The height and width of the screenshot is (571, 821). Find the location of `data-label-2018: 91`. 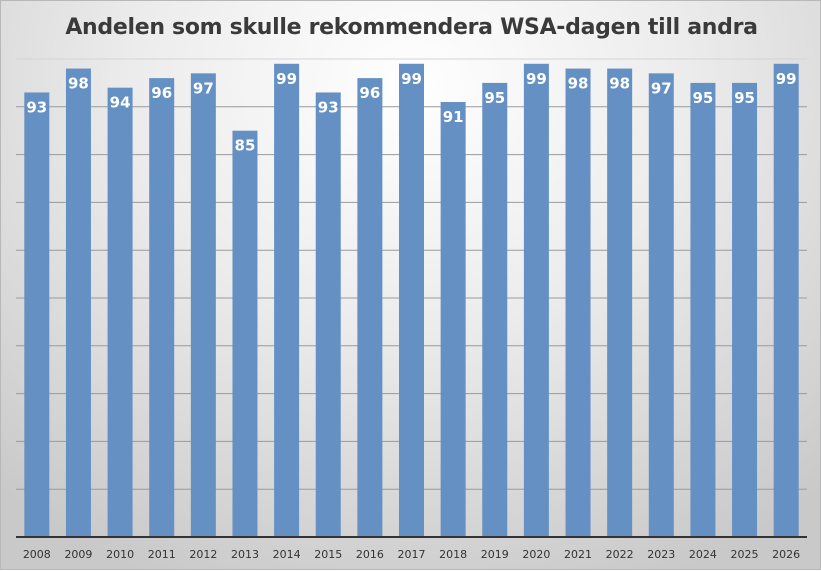

data-label-2018: 91 is located at coordinates (453, 117).